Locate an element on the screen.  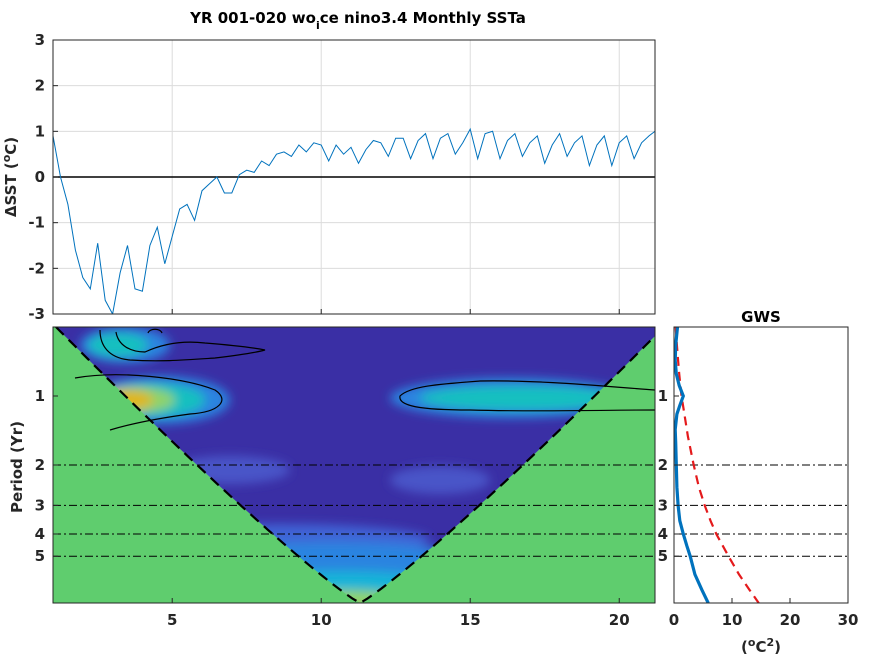
significance-contour-1yr-left is located at coordinates (148, 402).